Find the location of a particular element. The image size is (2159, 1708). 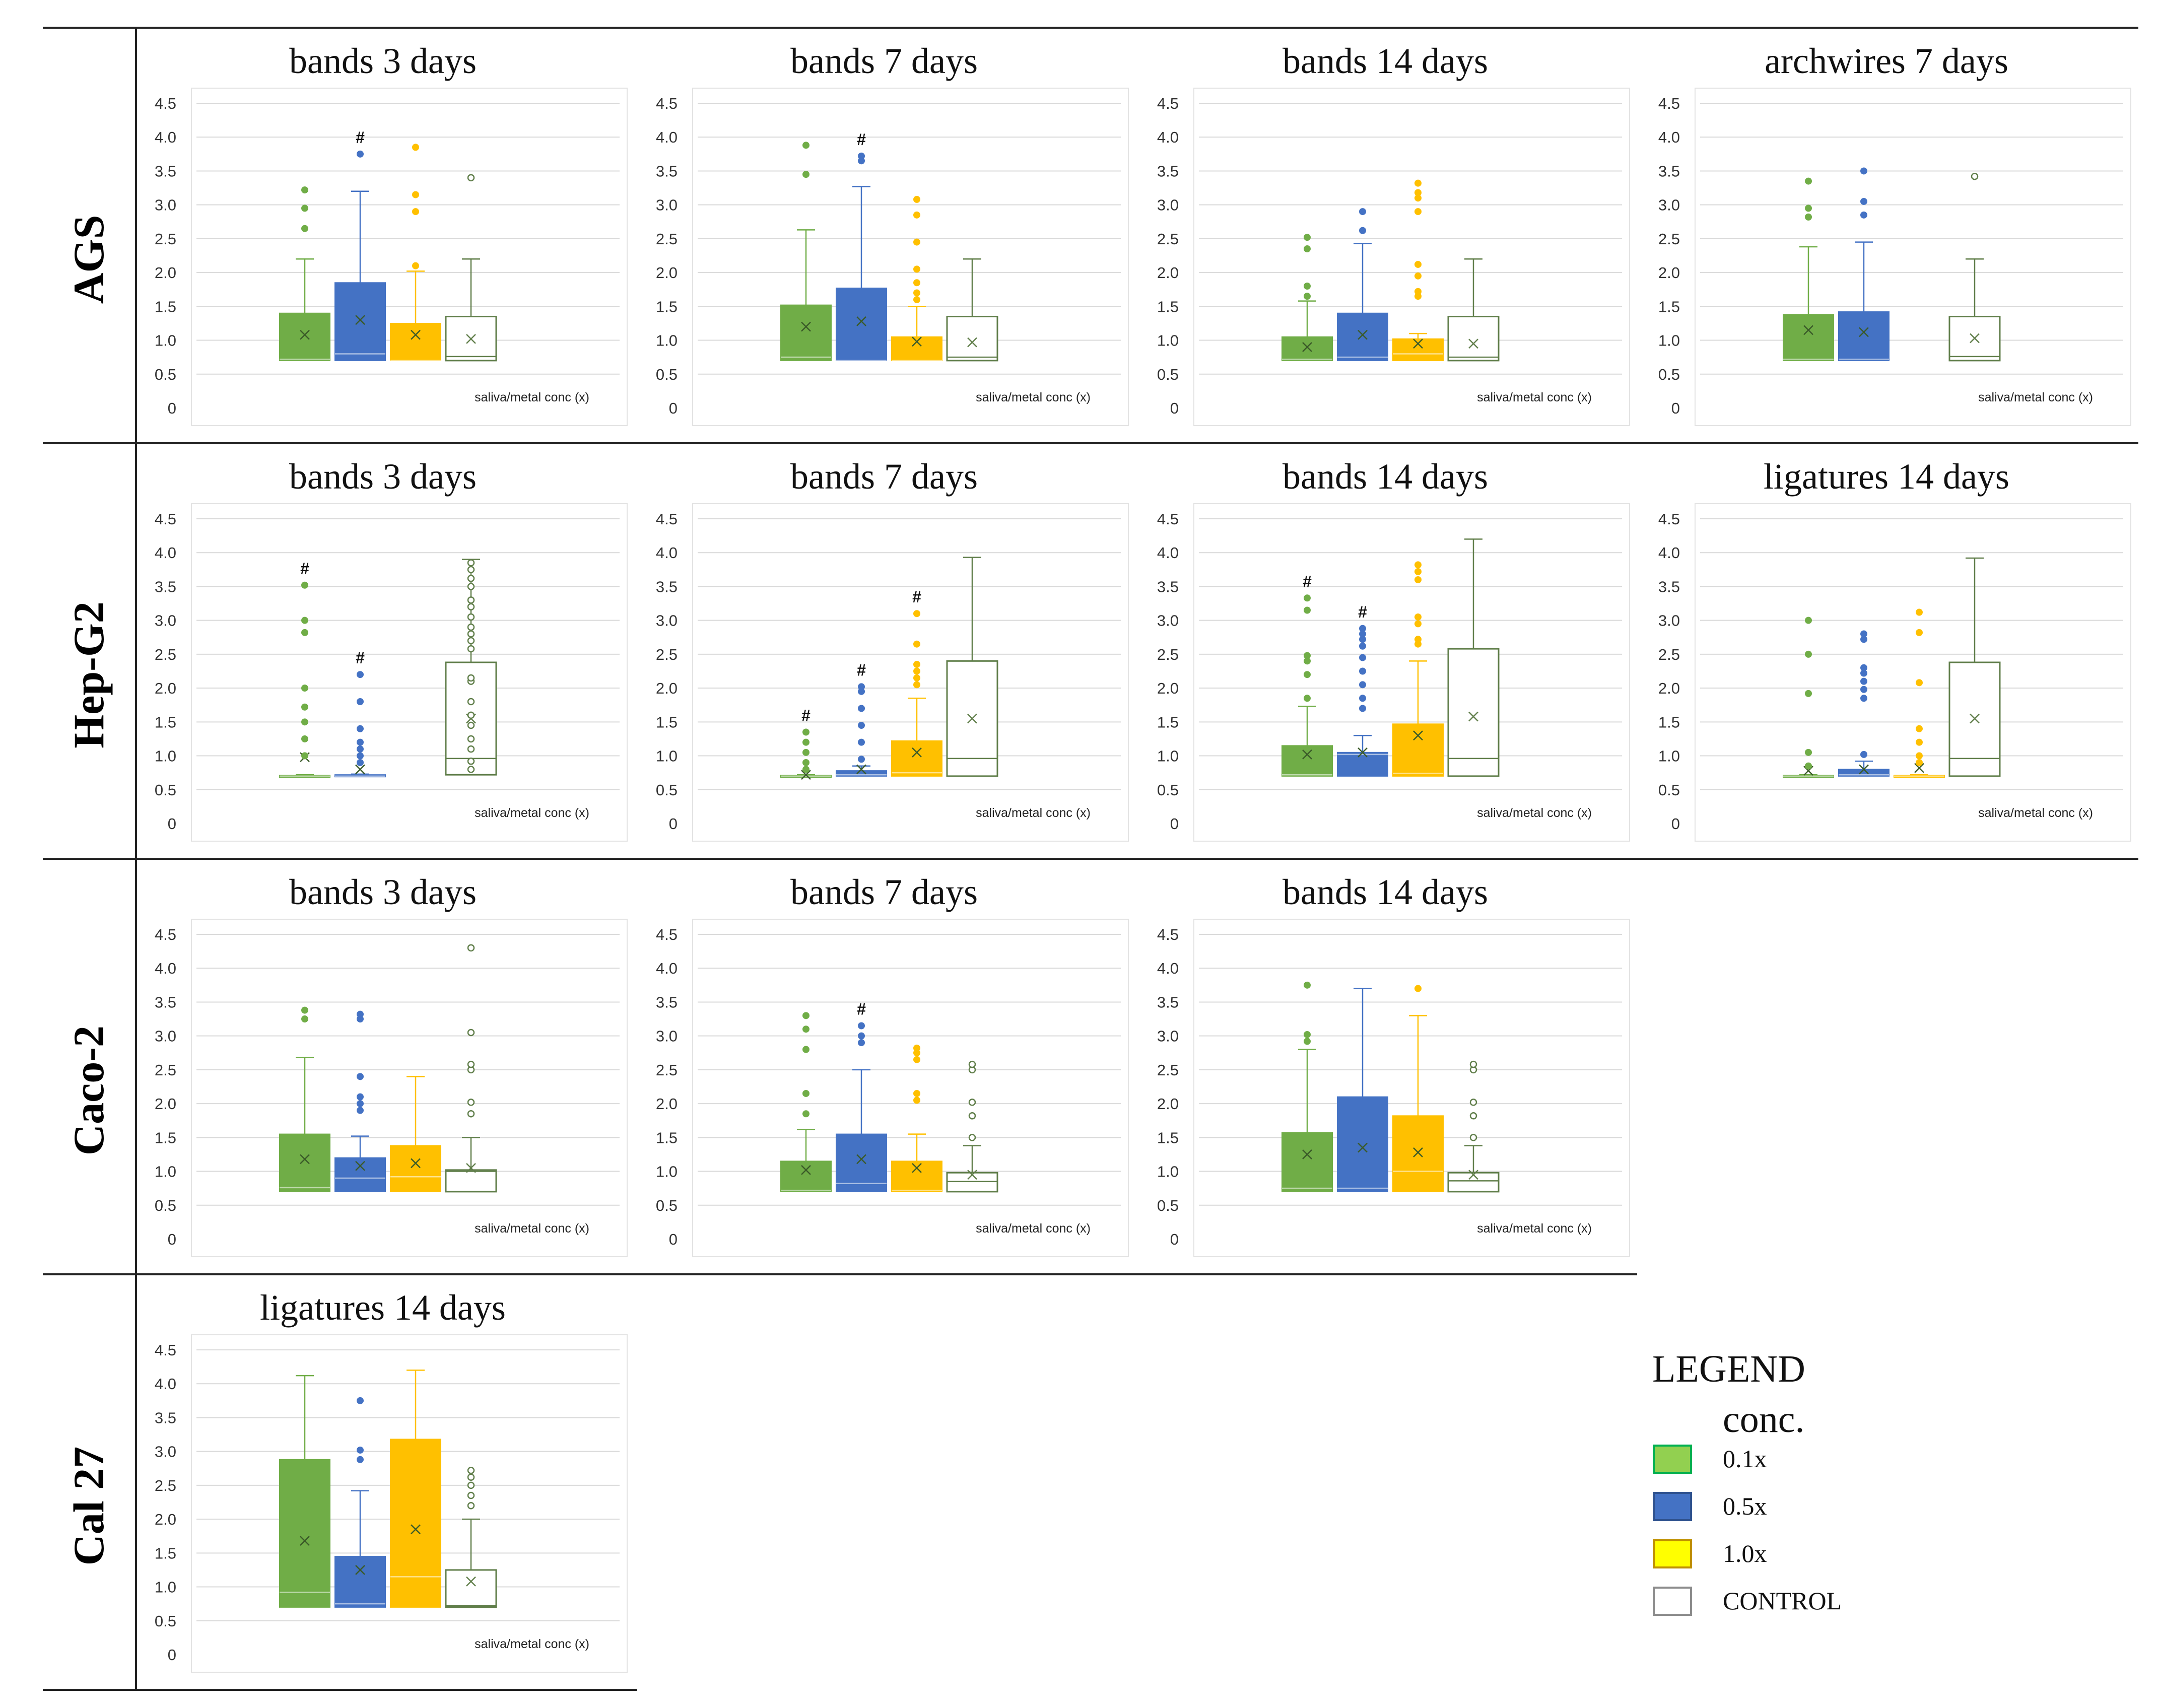

y-tick-label: 3.5 is located at coordinates (165, 586).